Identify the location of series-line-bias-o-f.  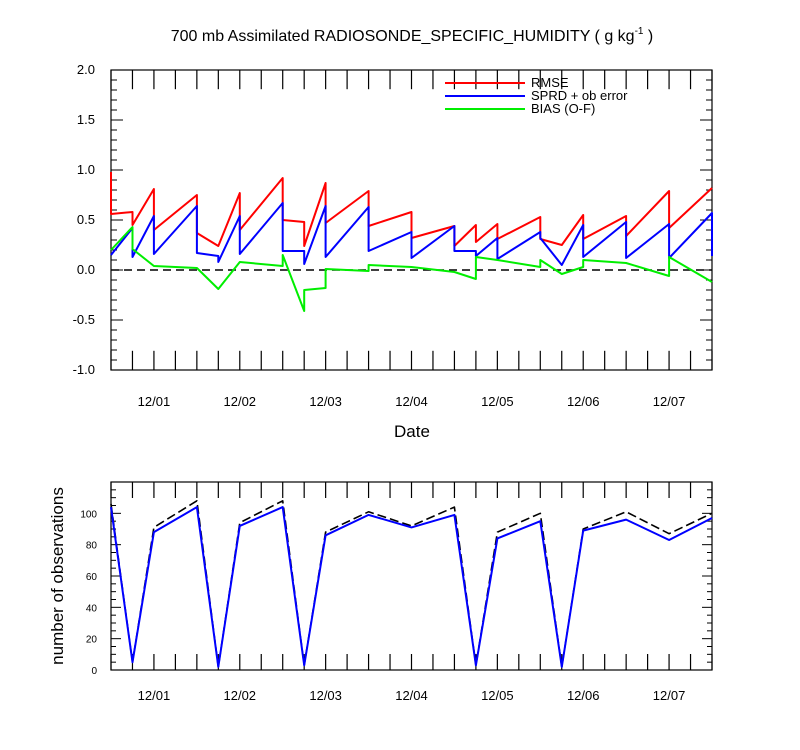
(411, 269).